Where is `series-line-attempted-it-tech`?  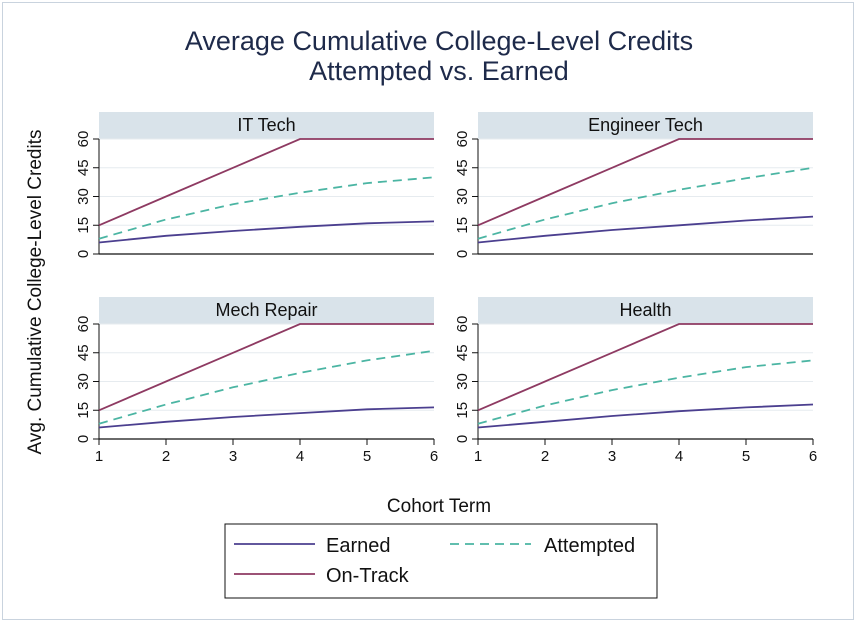 series-line-attempted-it-tech is located at coordinates (266, 208).